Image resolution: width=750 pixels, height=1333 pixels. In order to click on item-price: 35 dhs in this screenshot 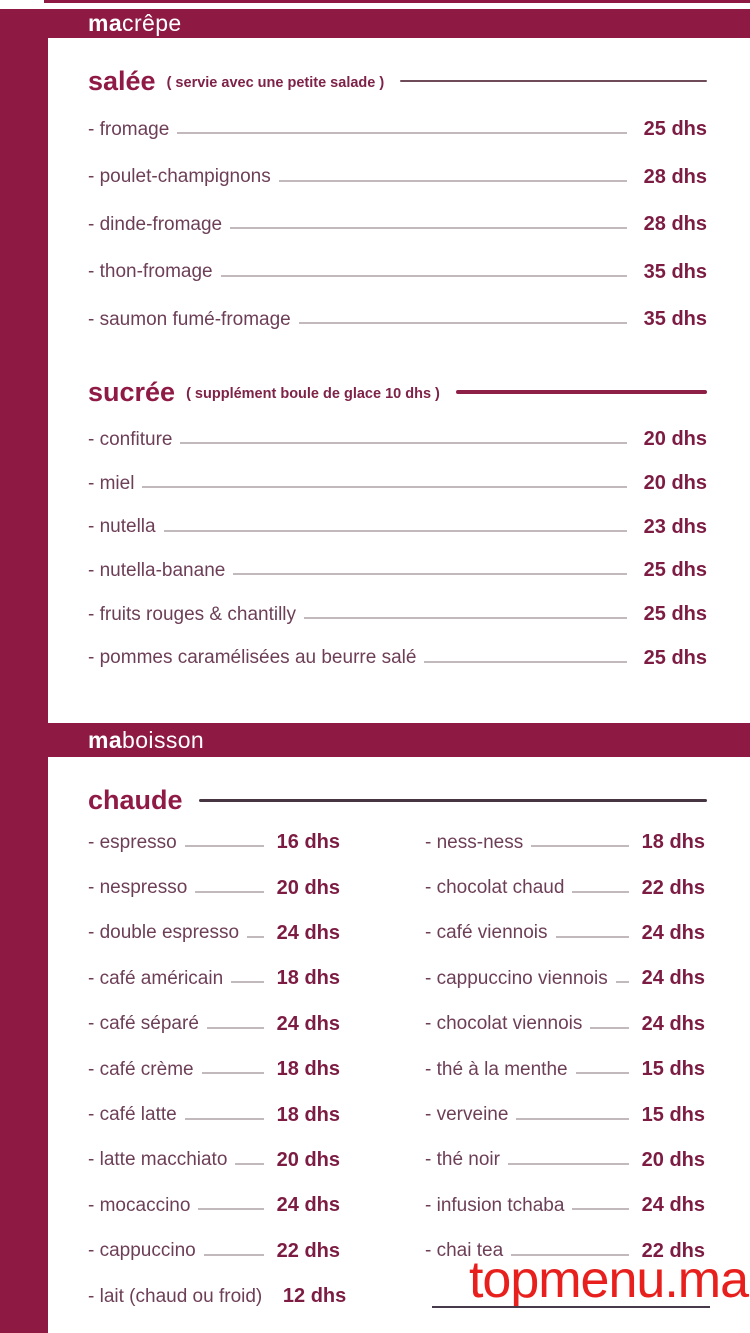, I will do `click(675, 319)`.